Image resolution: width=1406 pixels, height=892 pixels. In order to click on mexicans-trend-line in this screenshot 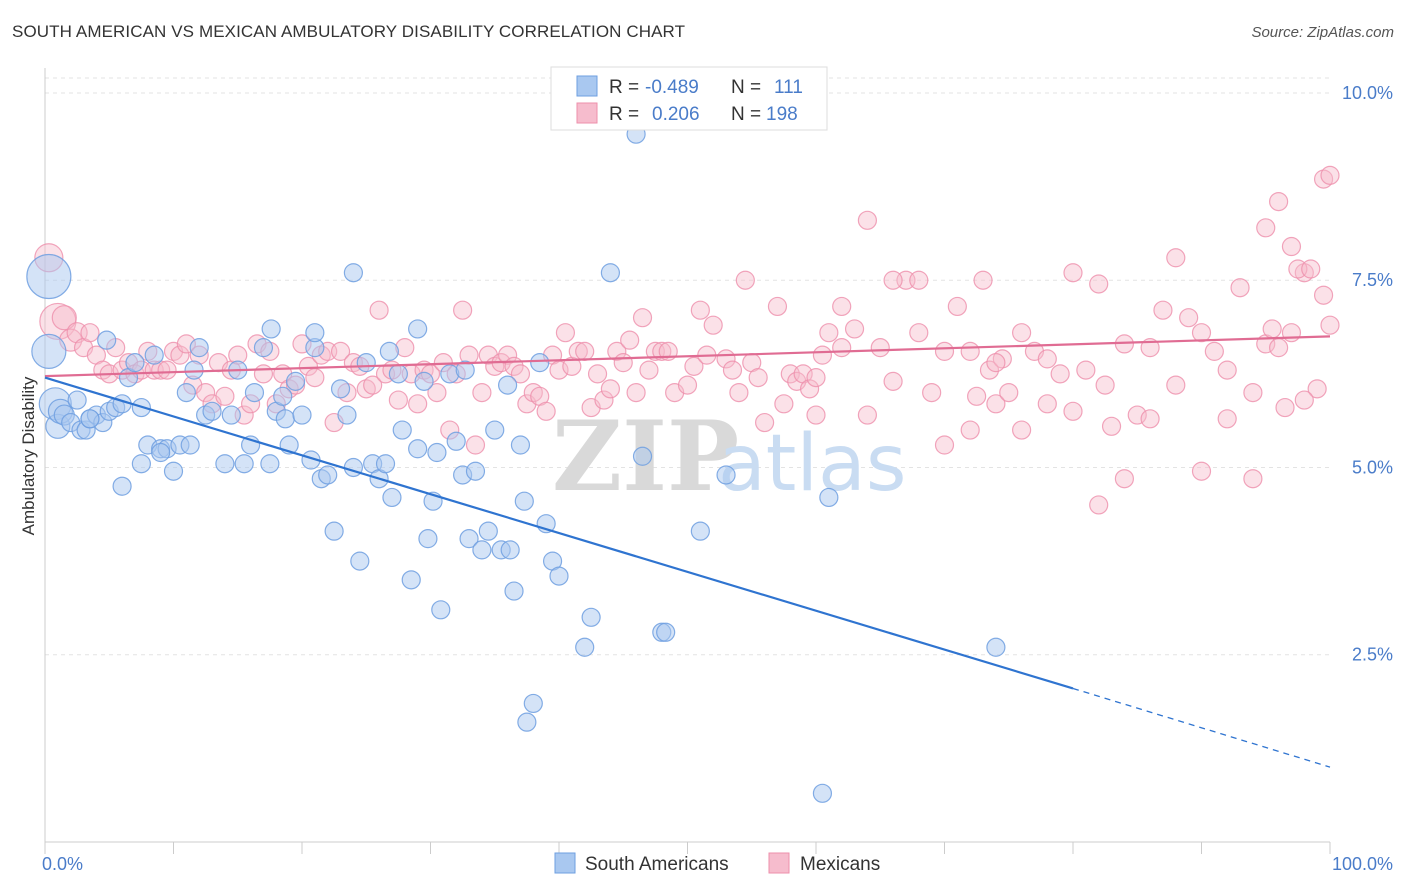, I will do `click(687, 356)`.